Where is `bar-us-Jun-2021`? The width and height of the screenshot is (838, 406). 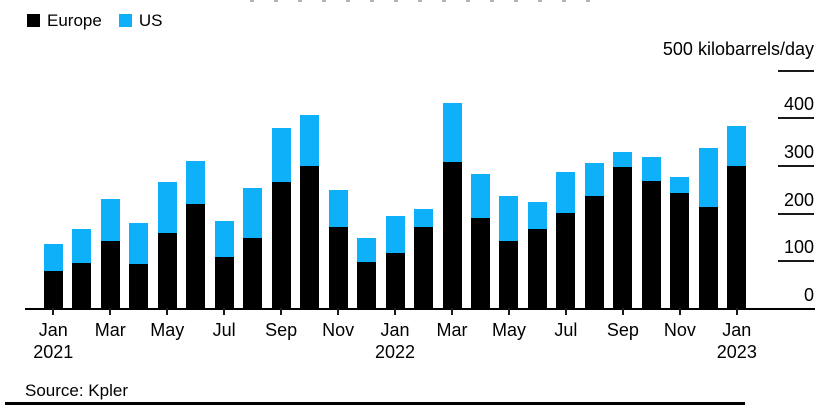
bar-us-Jun-2021 is located at coordinates (196, 182).